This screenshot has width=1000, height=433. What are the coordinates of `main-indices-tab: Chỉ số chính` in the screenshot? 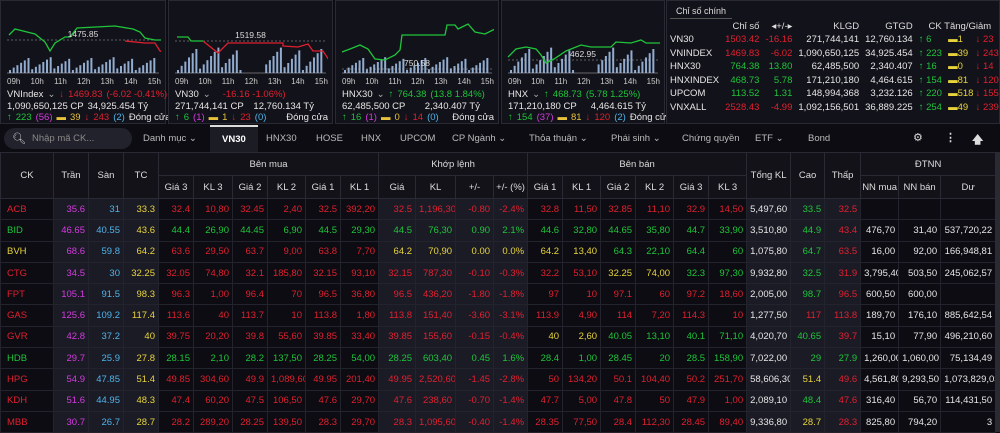 It's located at (701, 11).